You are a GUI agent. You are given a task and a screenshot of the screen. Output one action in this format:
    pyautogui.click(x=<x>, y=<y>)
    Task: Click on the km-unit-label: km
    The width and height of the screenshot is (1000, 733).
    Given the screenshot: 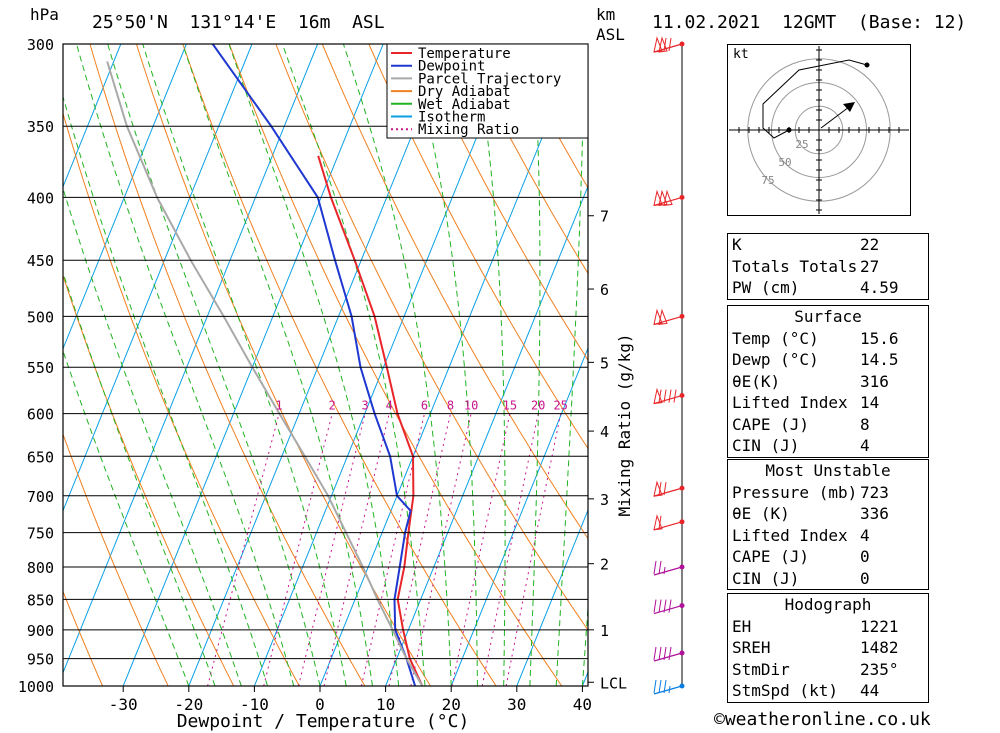 What is the action you would take?
    pyautogui.click(x=605, y=14)
    